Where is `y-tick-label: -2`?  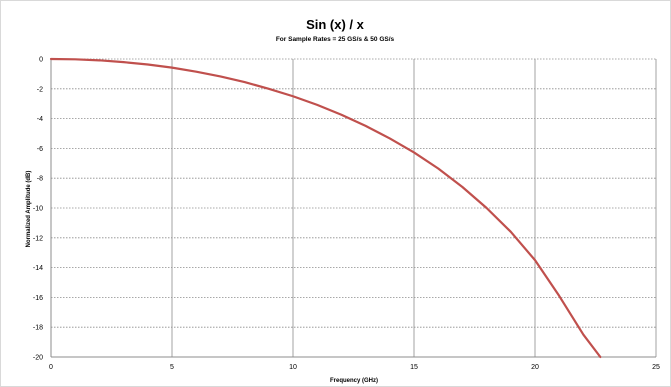 y-tick-label: -2 is located at coordinates (40, 89).